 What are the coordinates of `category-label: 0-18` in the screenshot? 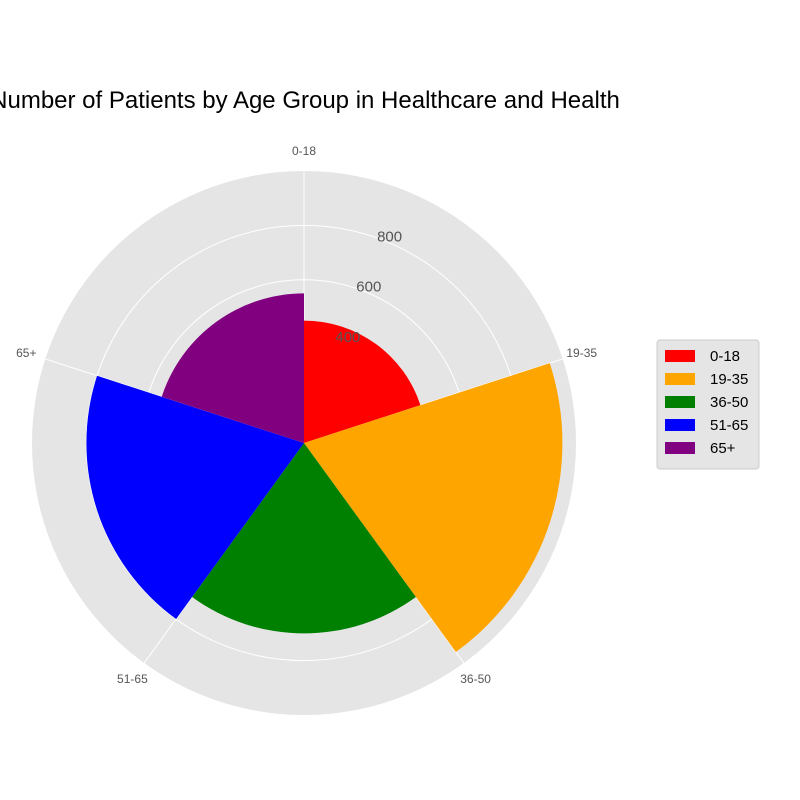 It's located at (304, 151).